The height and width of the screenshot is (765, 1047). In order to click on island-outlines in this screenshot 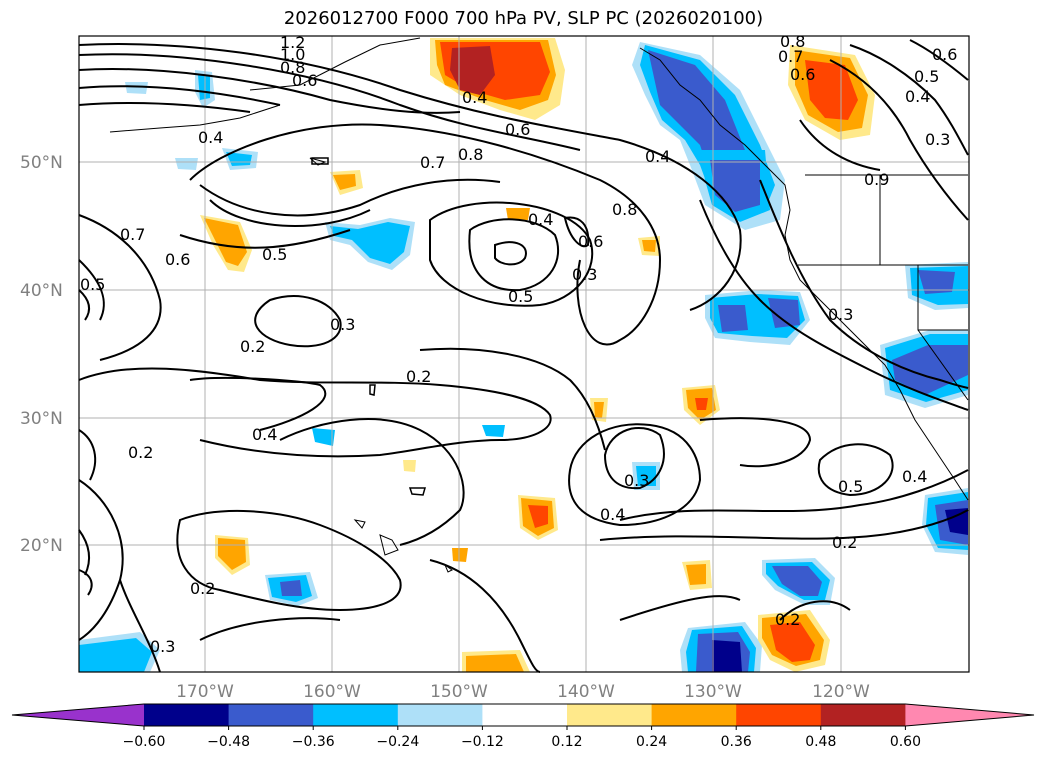, I will do `click(368, 326)`.